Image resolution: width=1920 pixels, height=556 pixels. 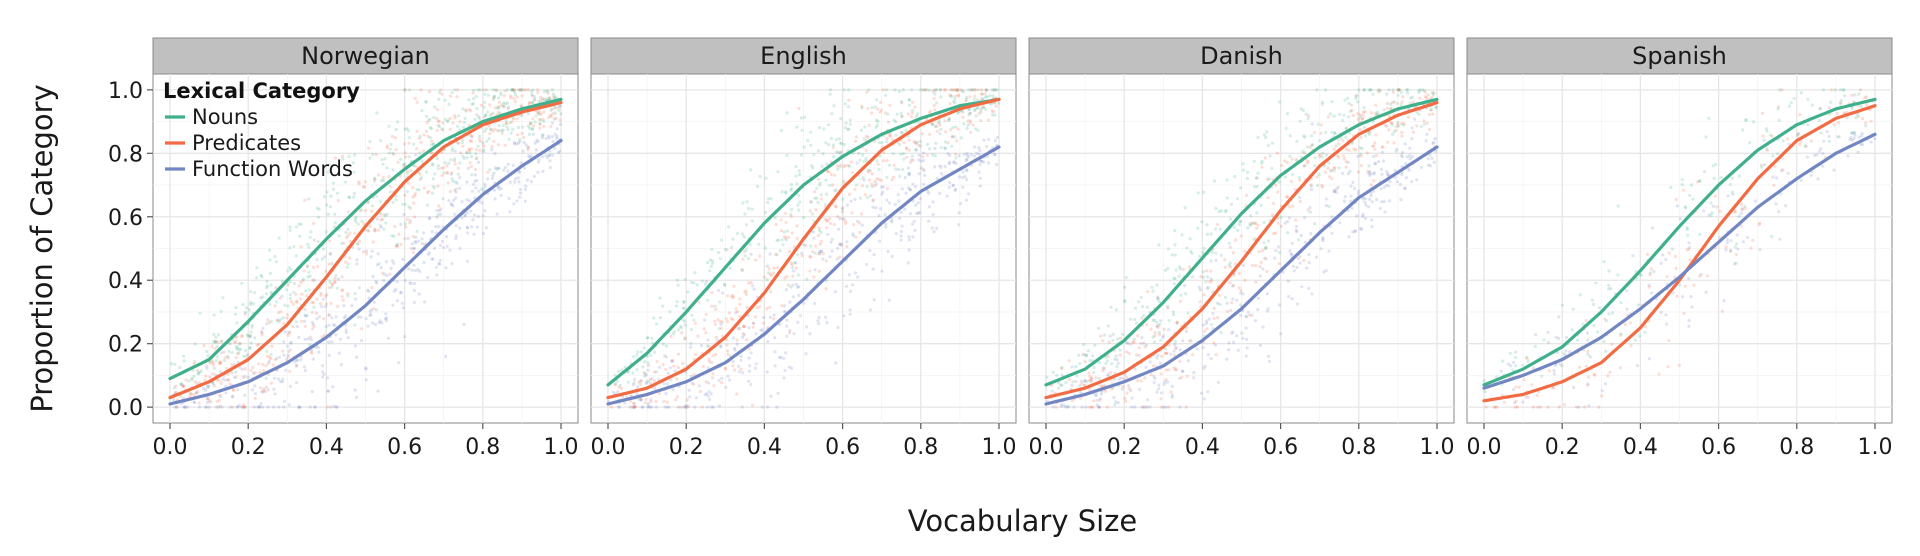 I want to click on panel-strip, so click(x=803, y=56).